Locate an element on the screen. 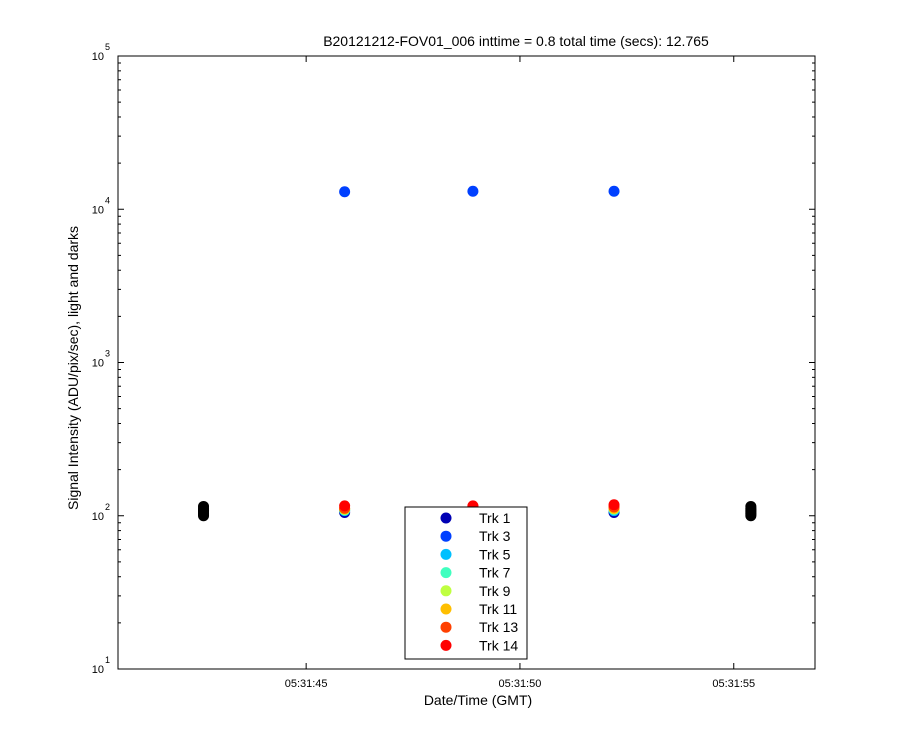 The image size is (900, 750). x-tick-label: 05:31:50 is located at coordinates (520, 684).